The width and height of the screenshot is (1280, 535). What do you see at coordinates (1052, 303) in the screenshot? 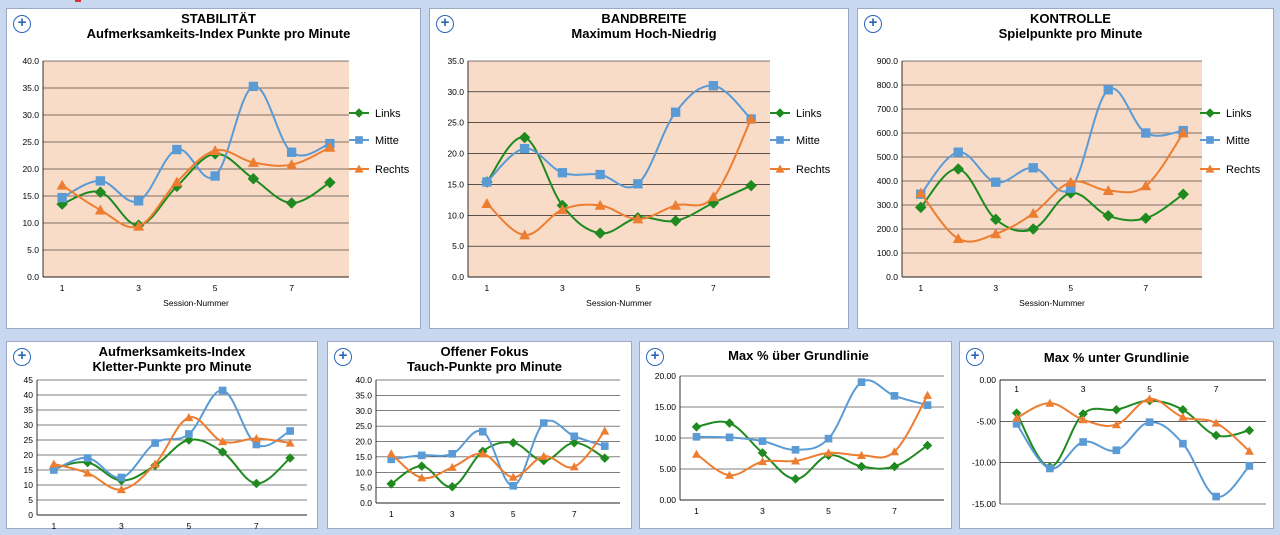
I see `x-axis-label: Session-Nummer` at bounding box center [1052, 303].